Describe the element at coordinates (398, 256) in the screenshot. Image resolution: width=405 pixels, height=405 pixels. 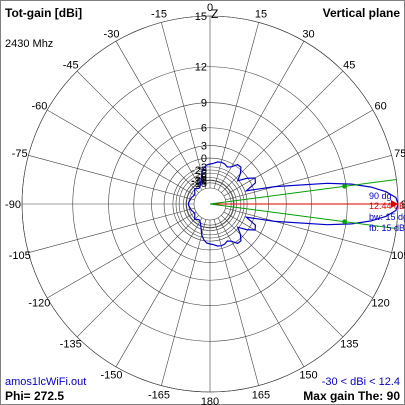
I see `angle-tick-label: 105` at that location.